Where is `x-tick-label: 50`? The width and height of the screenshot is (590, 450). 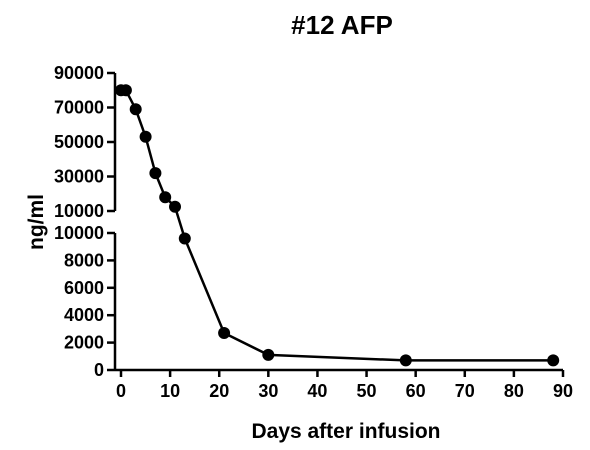
x-tick-label: 50 is located at coordinates (367, 391).